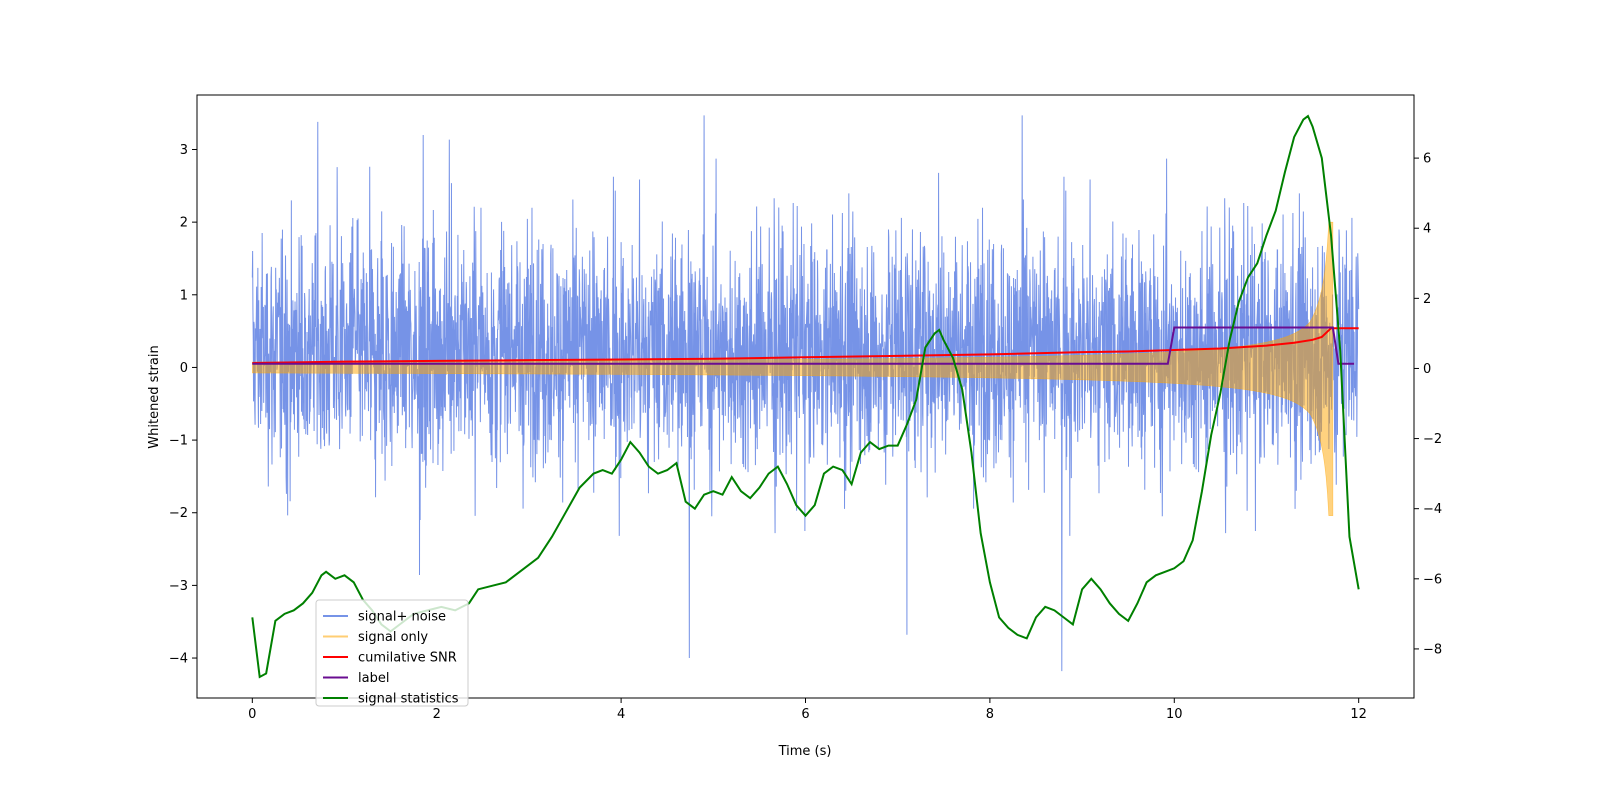  I want to click on cumulative-snr-series-line, so click(805, 346).